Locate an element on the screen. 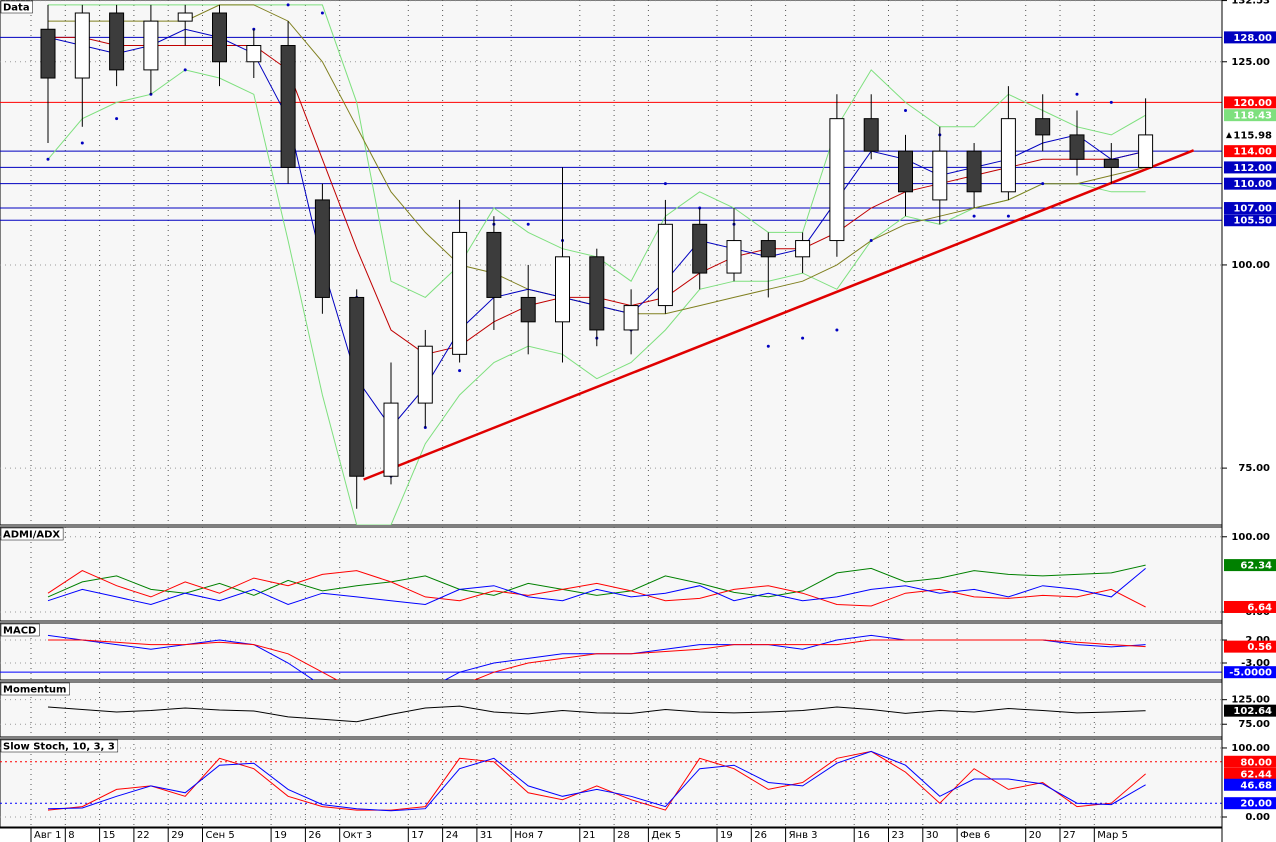 Image resolution: width=1276 pixels, height=842 pixels. panel-title: Slow Stoch, 10, 3, 3 is located at coordinates (59, 747).